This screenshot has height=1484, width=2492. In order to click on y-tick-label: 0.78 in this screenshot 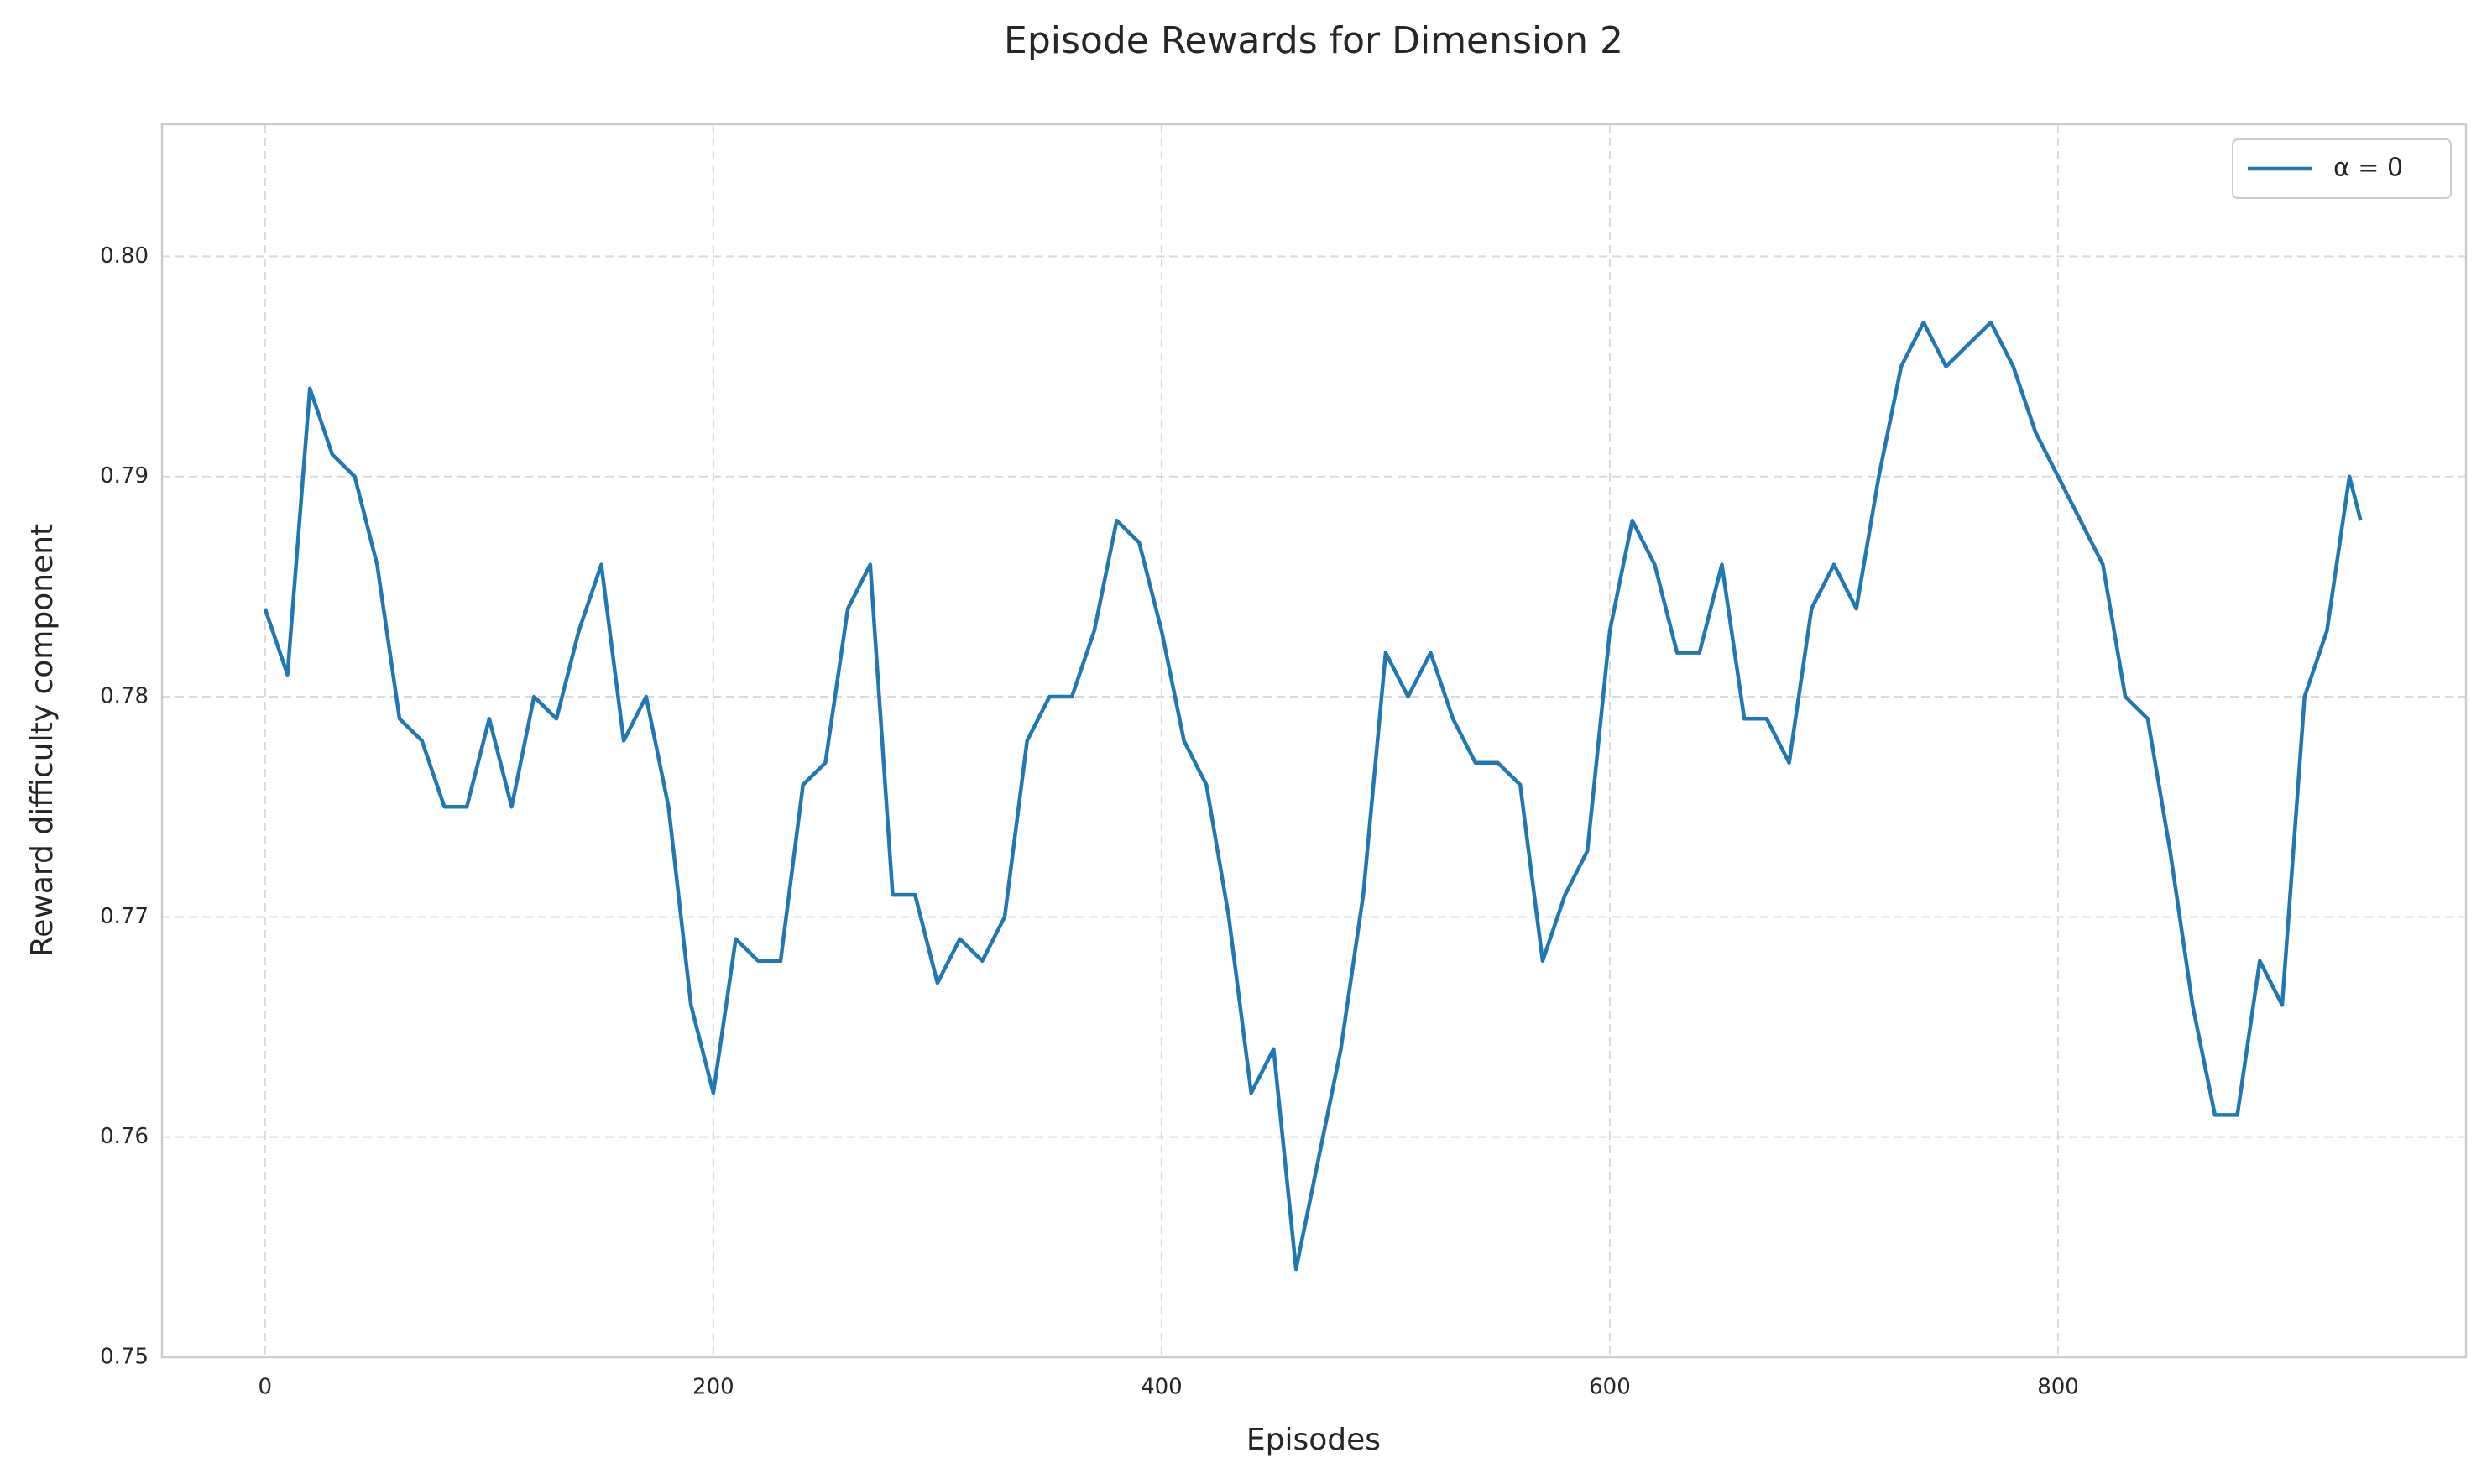, I will do `click(124, 696)`.